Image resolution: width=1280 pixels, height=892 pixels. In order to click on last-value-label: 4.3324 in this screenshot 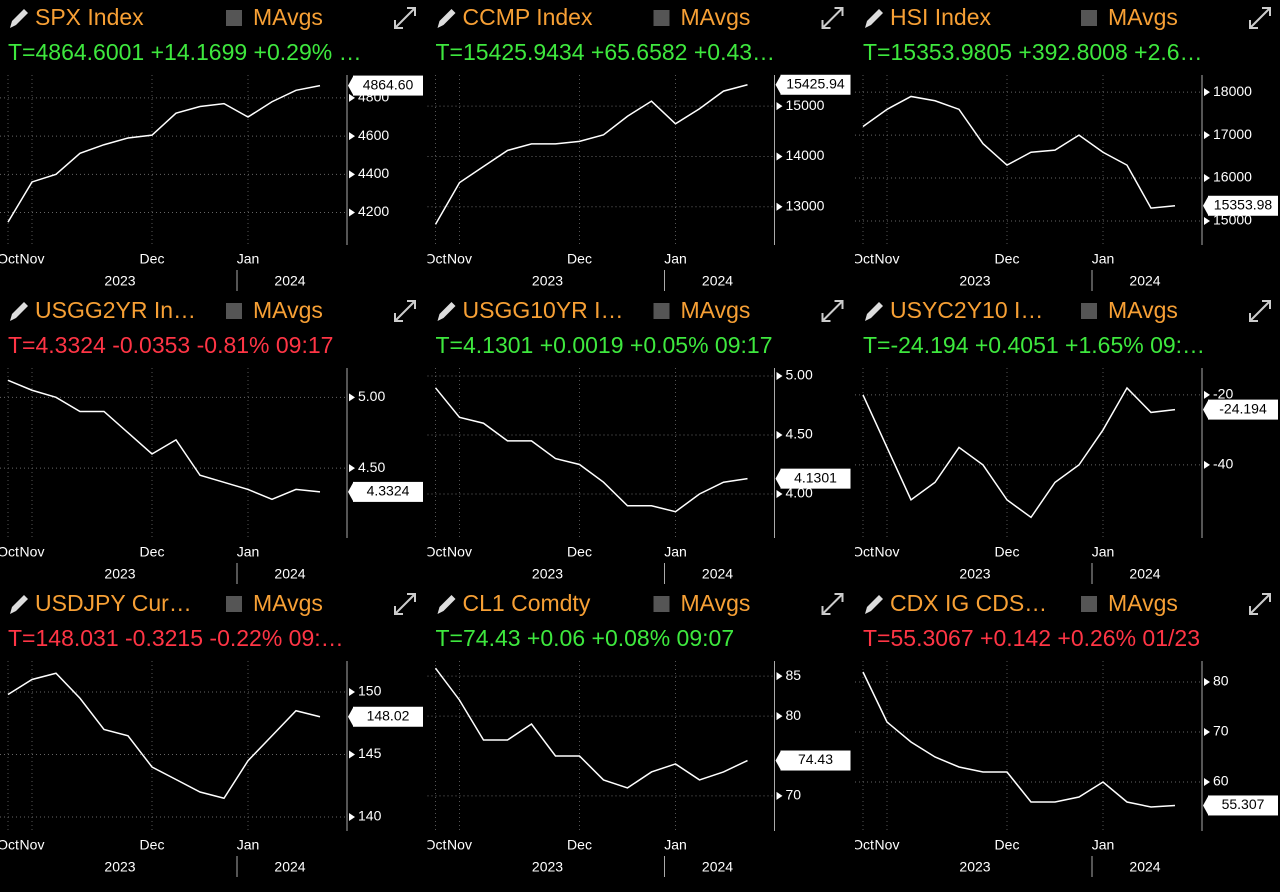, I will do `click(388, 491)`.